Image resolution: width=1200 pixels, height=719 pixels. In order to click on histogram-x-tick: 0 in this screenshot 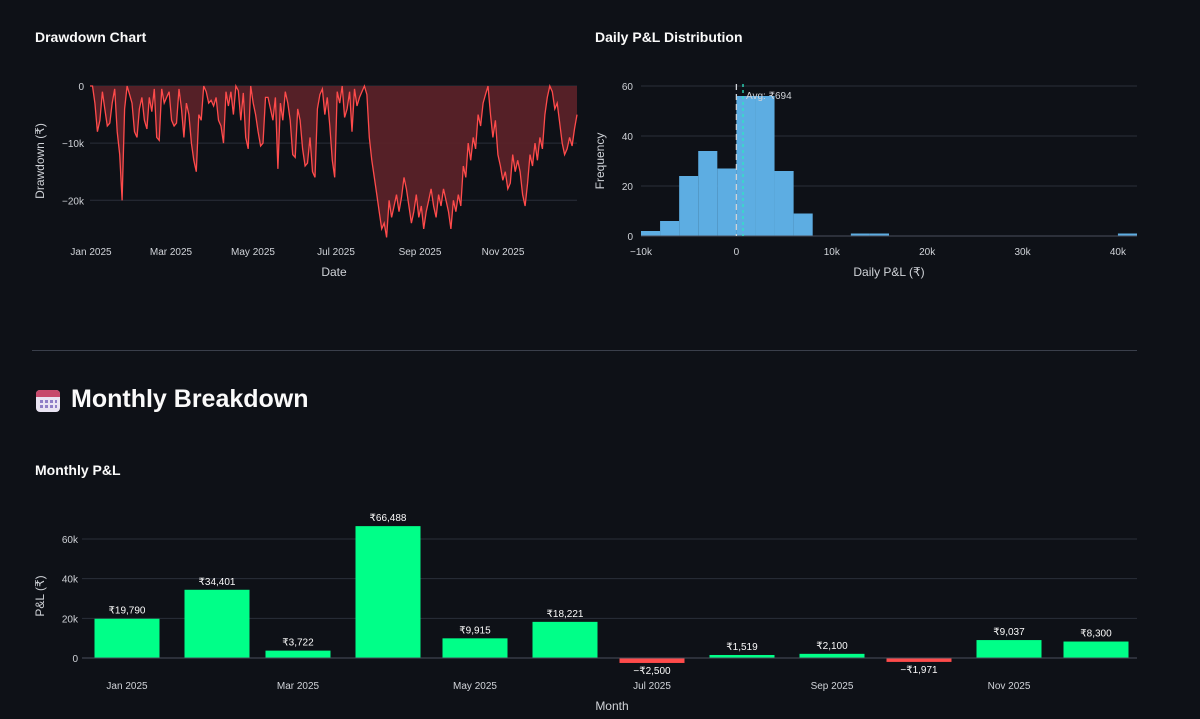, I will do `click(737, 252)`.